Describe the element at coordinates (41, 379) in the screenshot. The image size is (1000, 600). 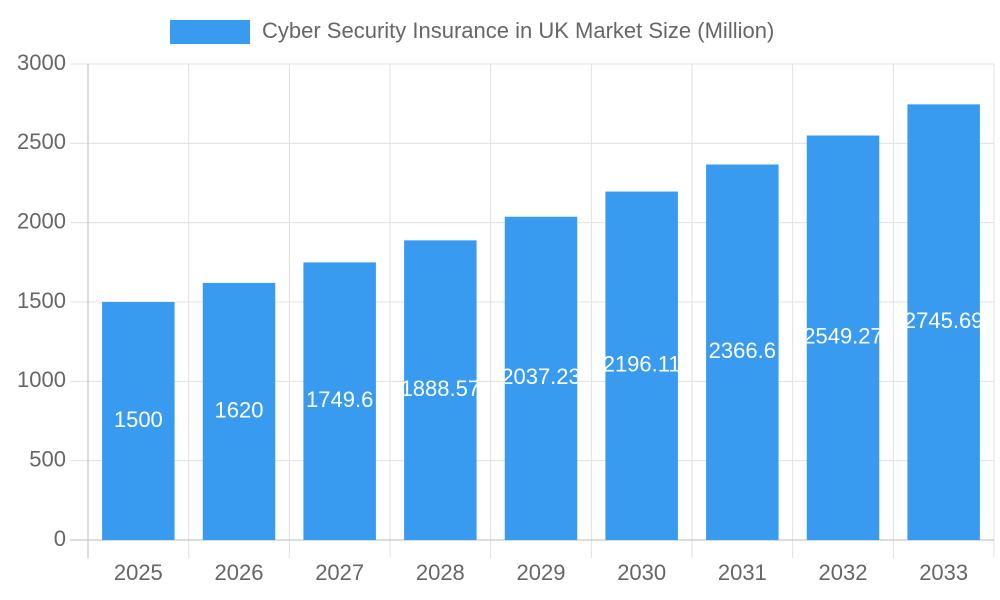
I see `y-tick-label: 1000` at that location.